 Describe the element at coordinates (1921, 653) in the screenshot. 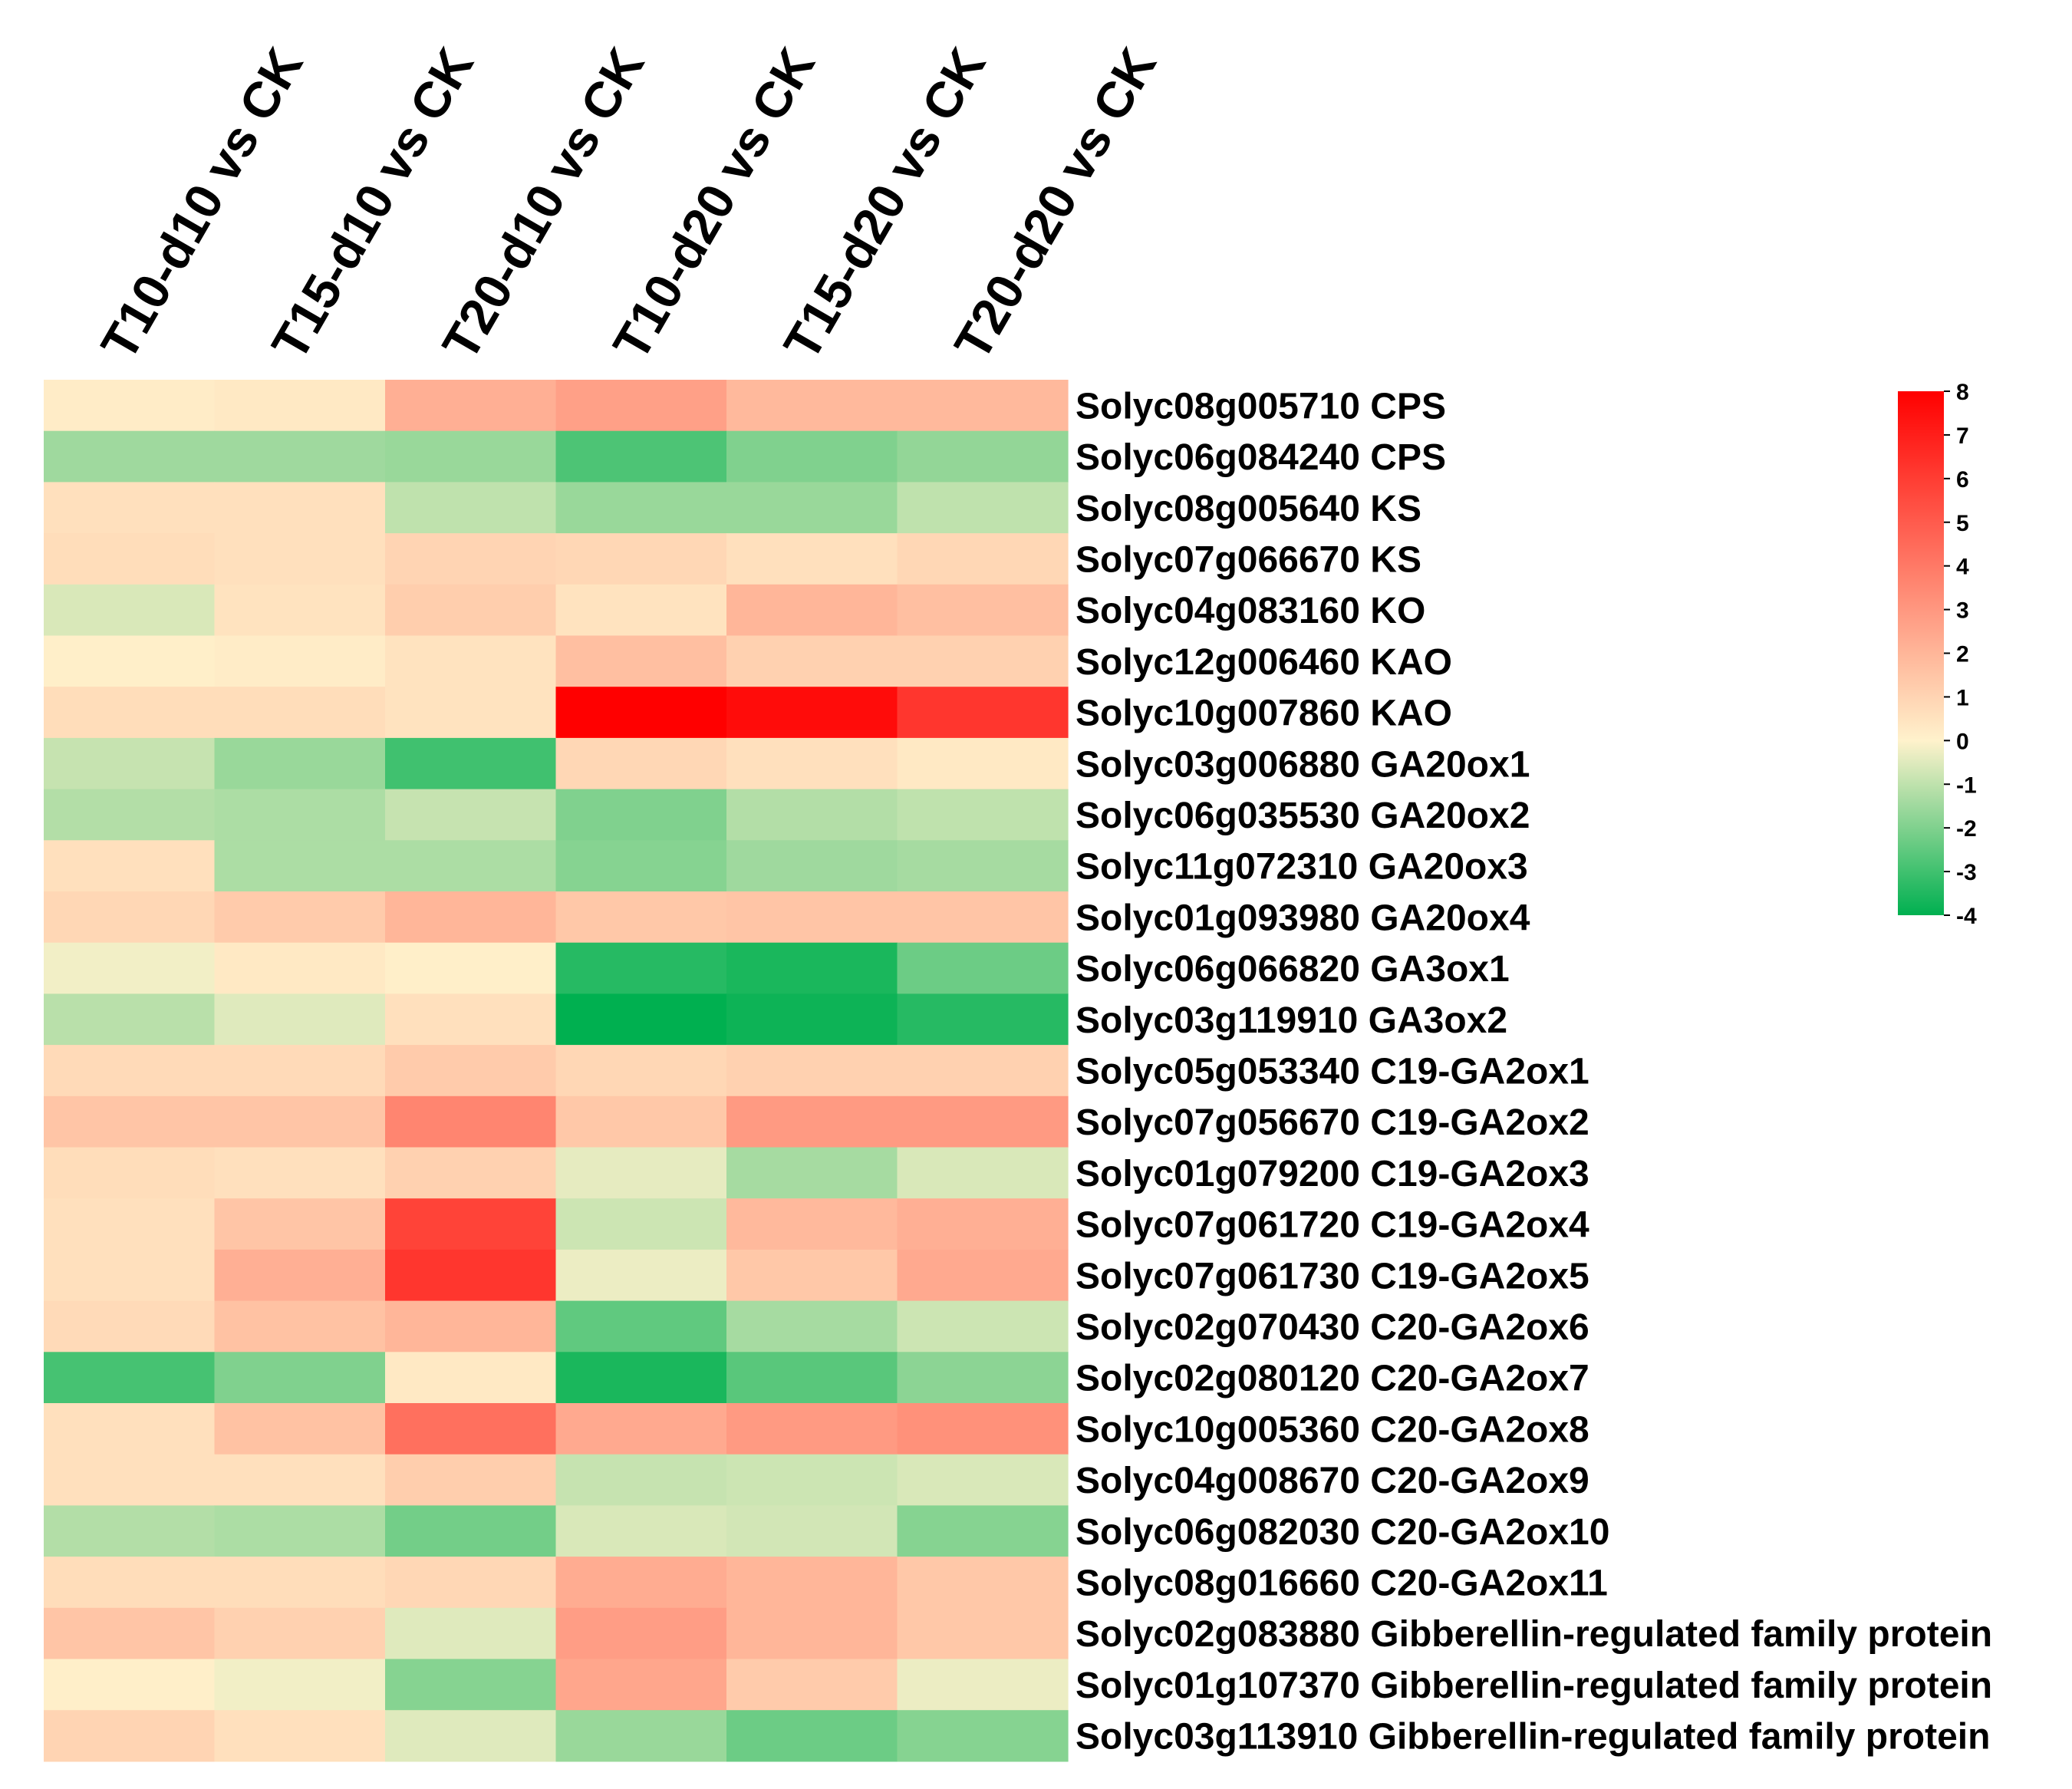

I see `colorbar-gradient` at that location.